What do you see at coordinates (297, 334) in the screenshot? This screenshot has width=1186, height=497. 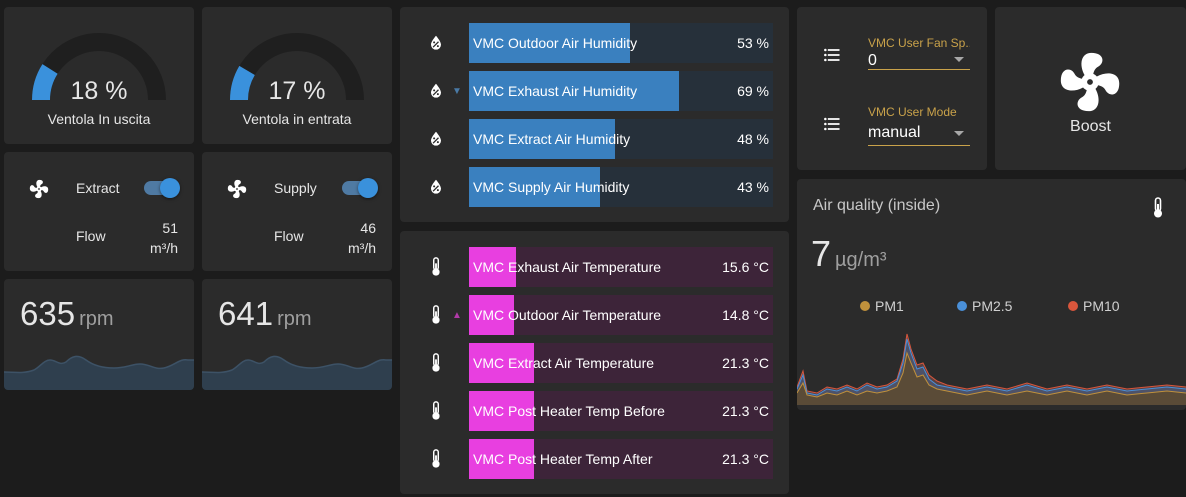 I see `rpm-card-supply: 641 rpm` at bounding box center [297, 334].